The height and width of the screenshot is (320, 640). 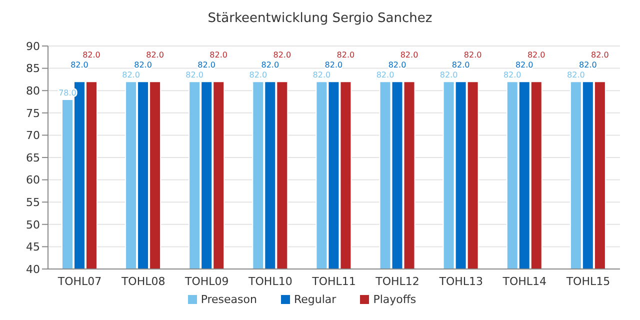 I want to click on x-tick-label: TOHL15, so click(x=587, y=281).